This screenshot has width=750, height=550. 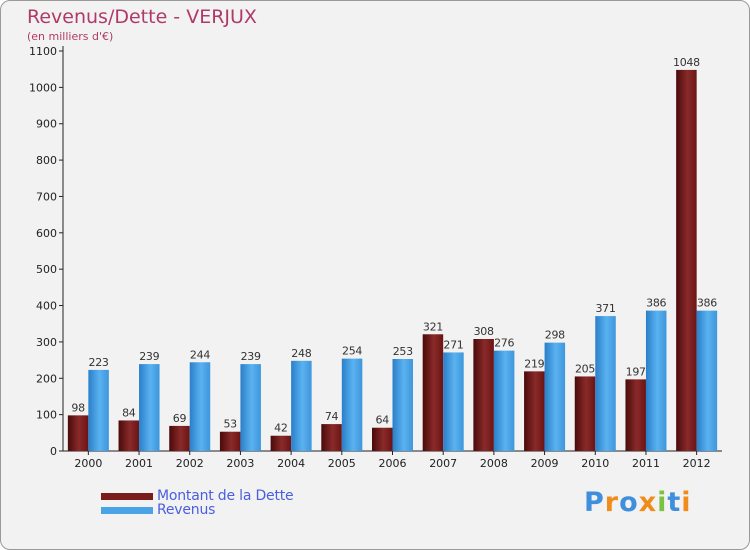 What do you see at coordinates (697, 463) in the screenshot?
I see `x-tick-label: 2012` at bounding box center [697, 463].